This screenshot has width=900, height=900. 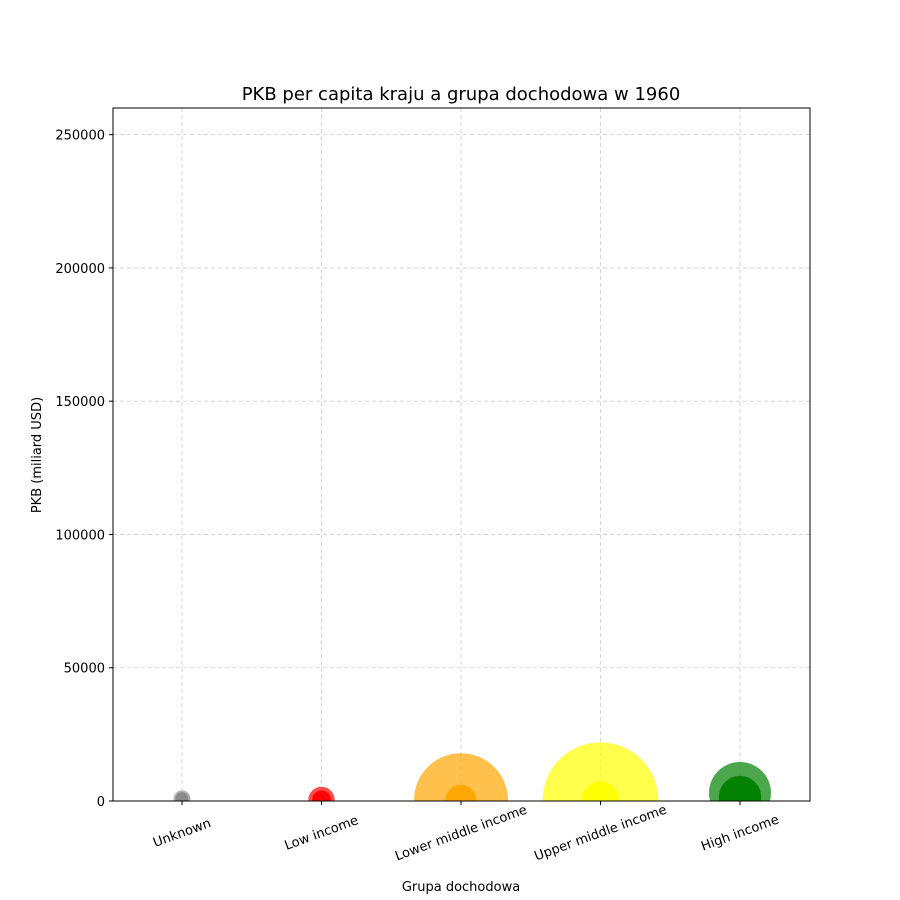 I want to click on x-tick-label: Unknown, so click(x=182, y=833).